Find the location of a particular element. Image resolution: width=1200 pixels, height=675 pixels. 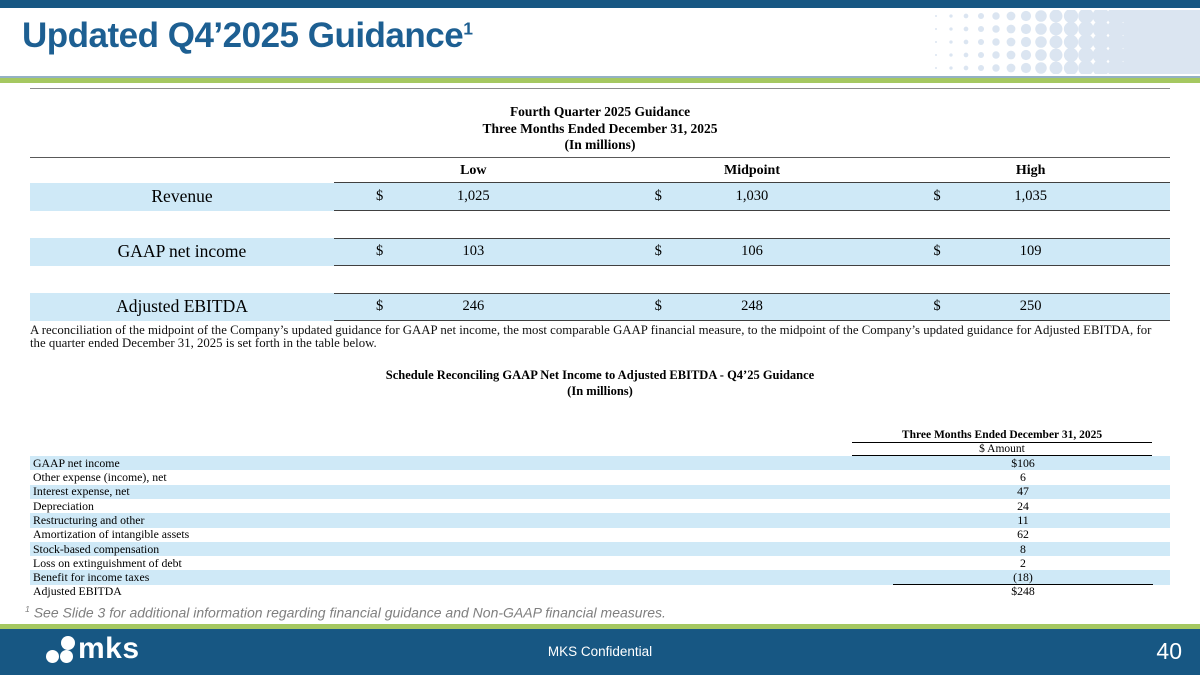

reconciliation-row: Interest expense, net 47 is located at coordinates (600, 491).